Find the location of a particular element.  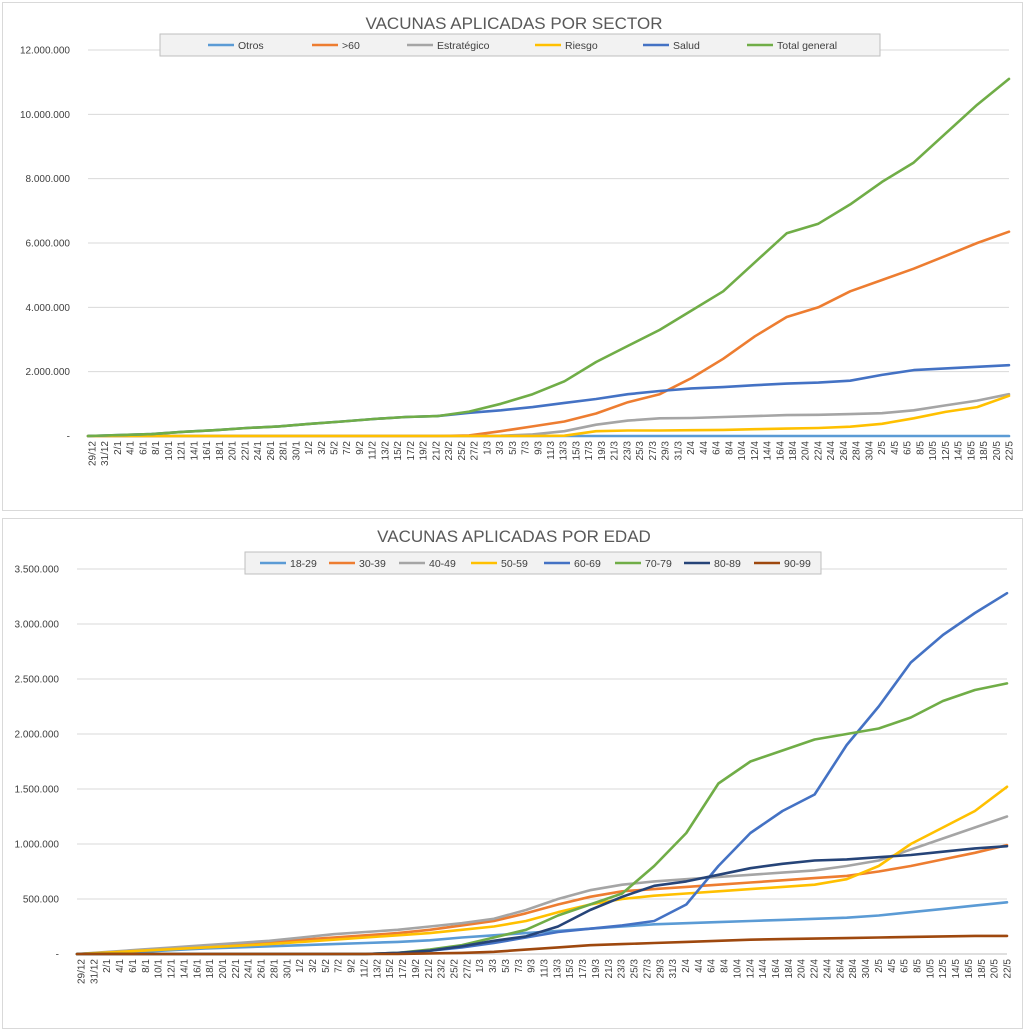

x-tick-label: 2/1 is located at coordinates (118, 448).